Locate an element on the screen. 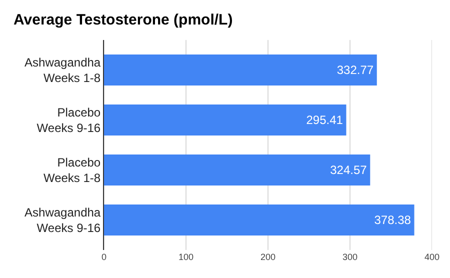 This screenshot has height=278, width=450. x-tick-label: 100 is located at coordinates (186, 257).